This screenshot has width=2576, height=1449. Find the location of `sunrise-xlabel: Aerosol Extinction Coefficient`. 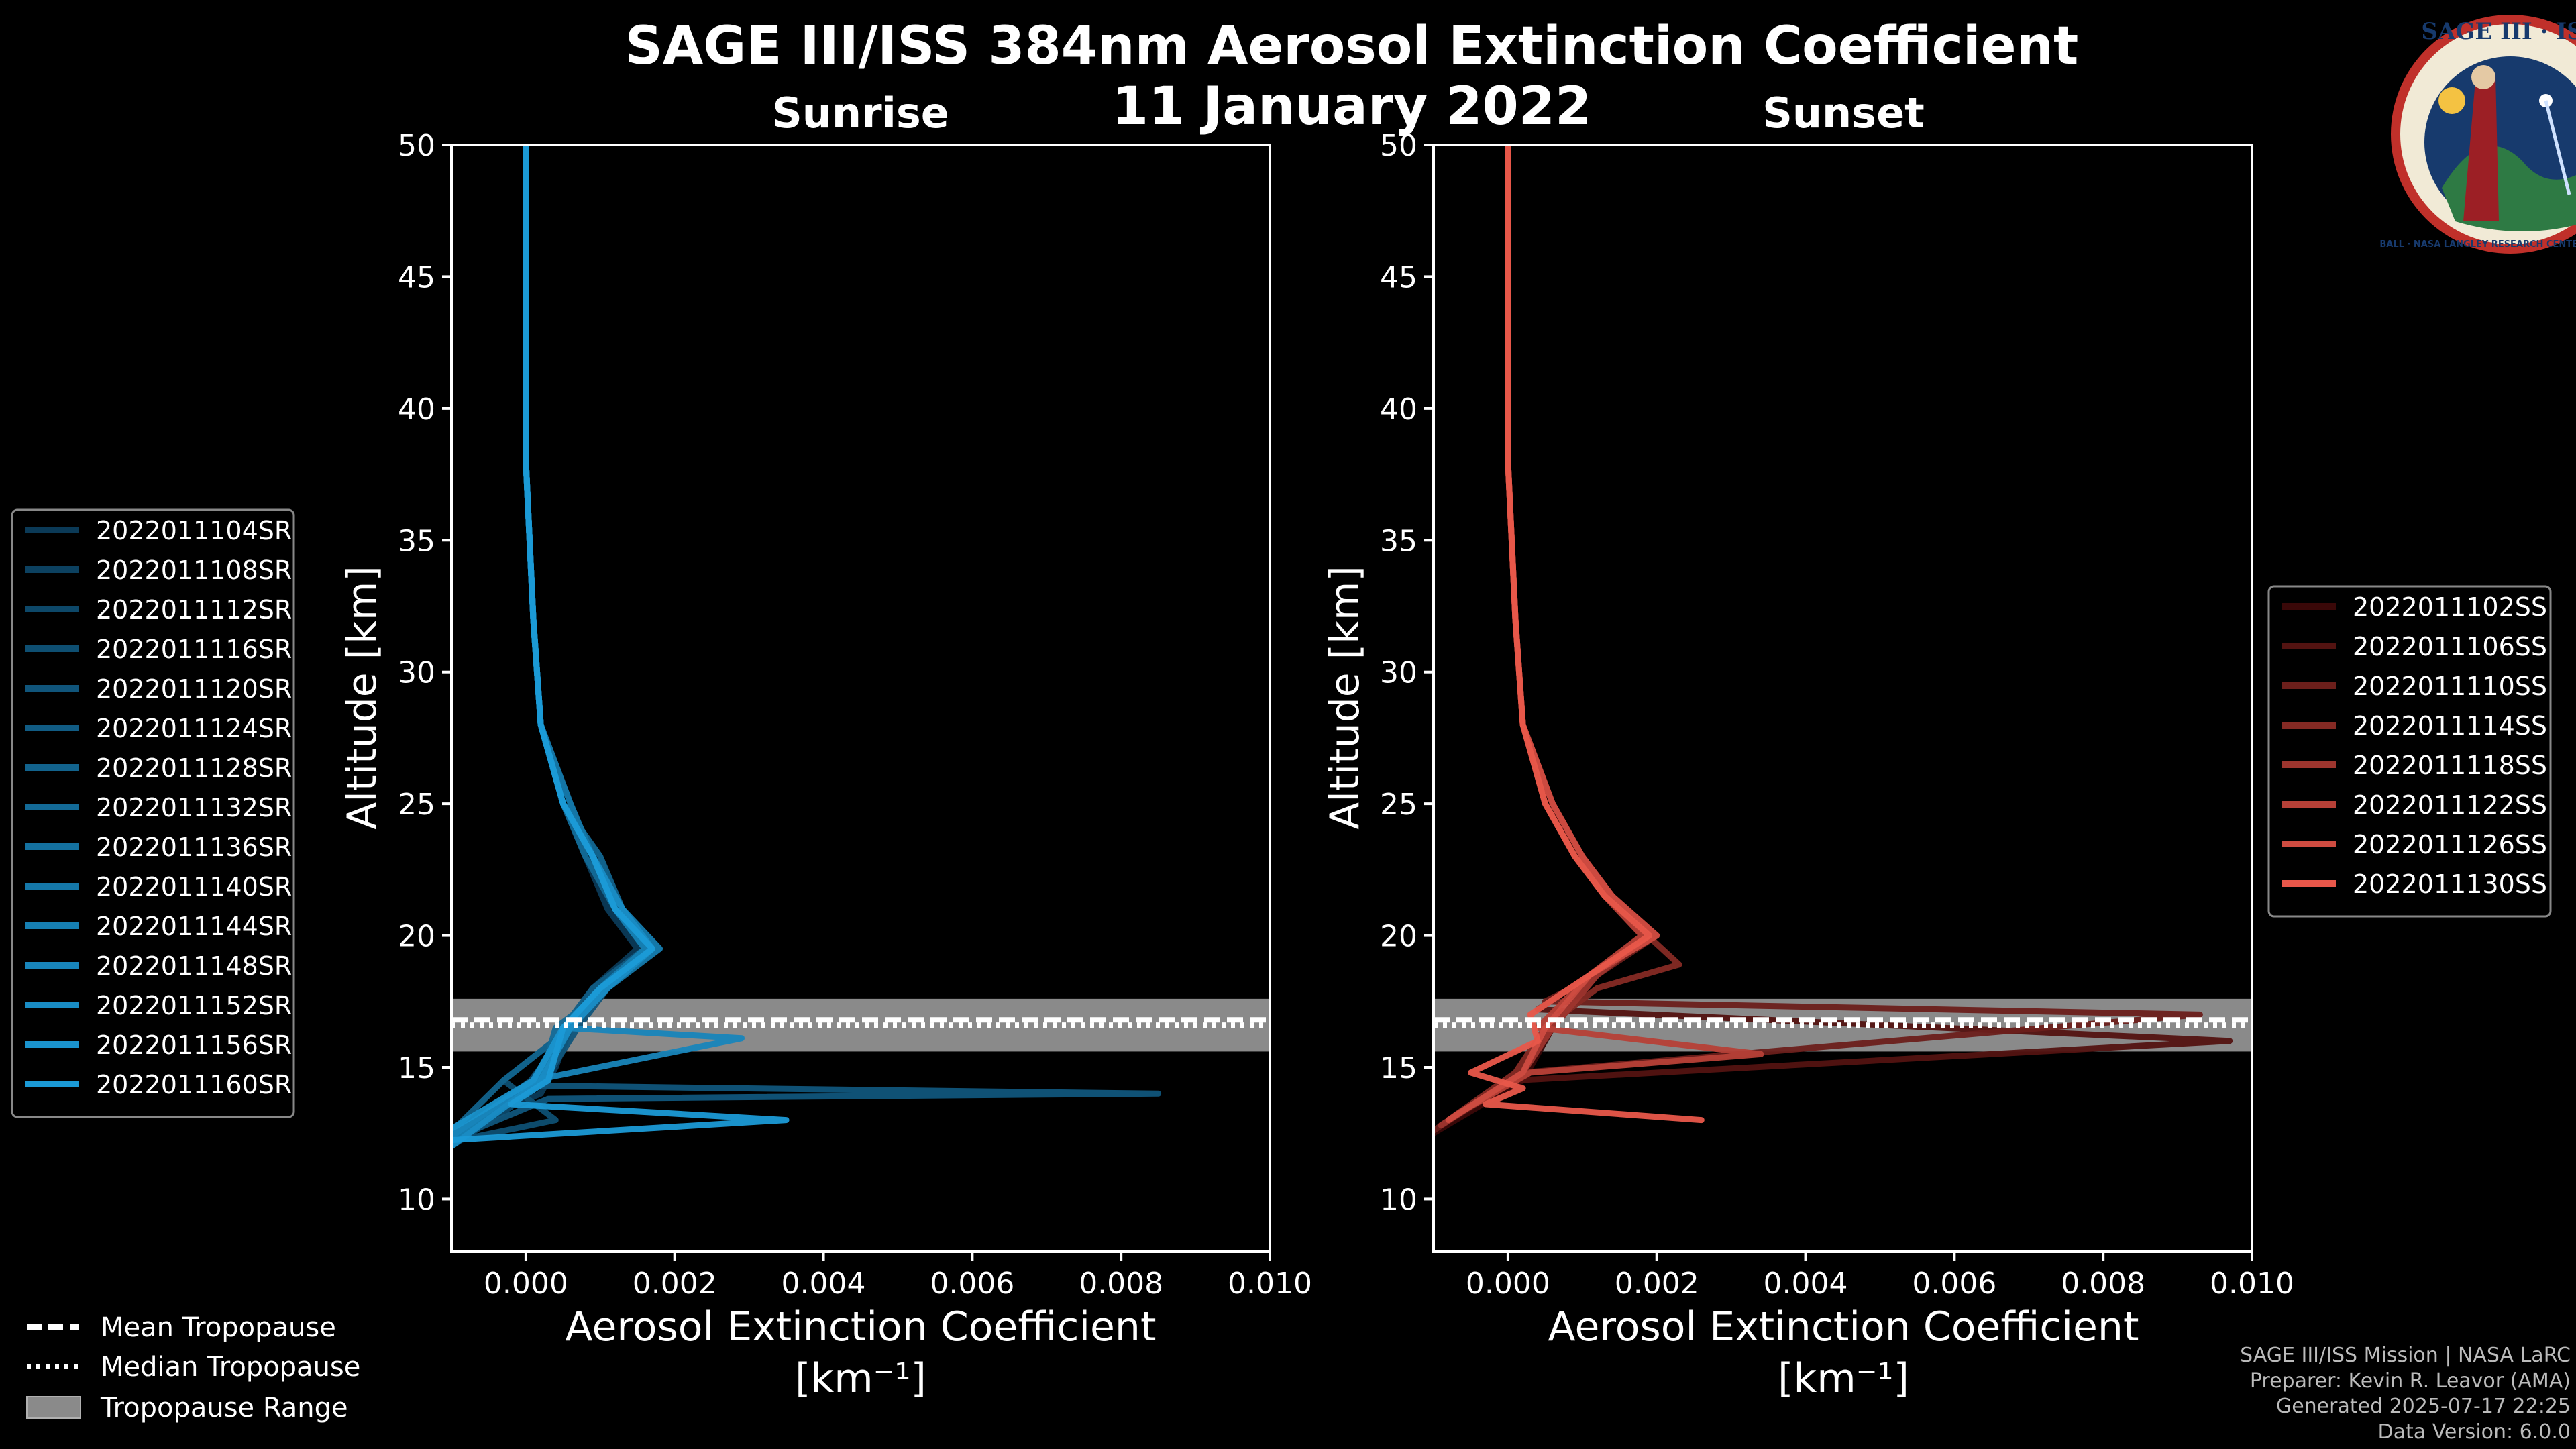

sunrise-xlabel: Aerosol Extinction Coefficient is located at coordinates (861, 1326).